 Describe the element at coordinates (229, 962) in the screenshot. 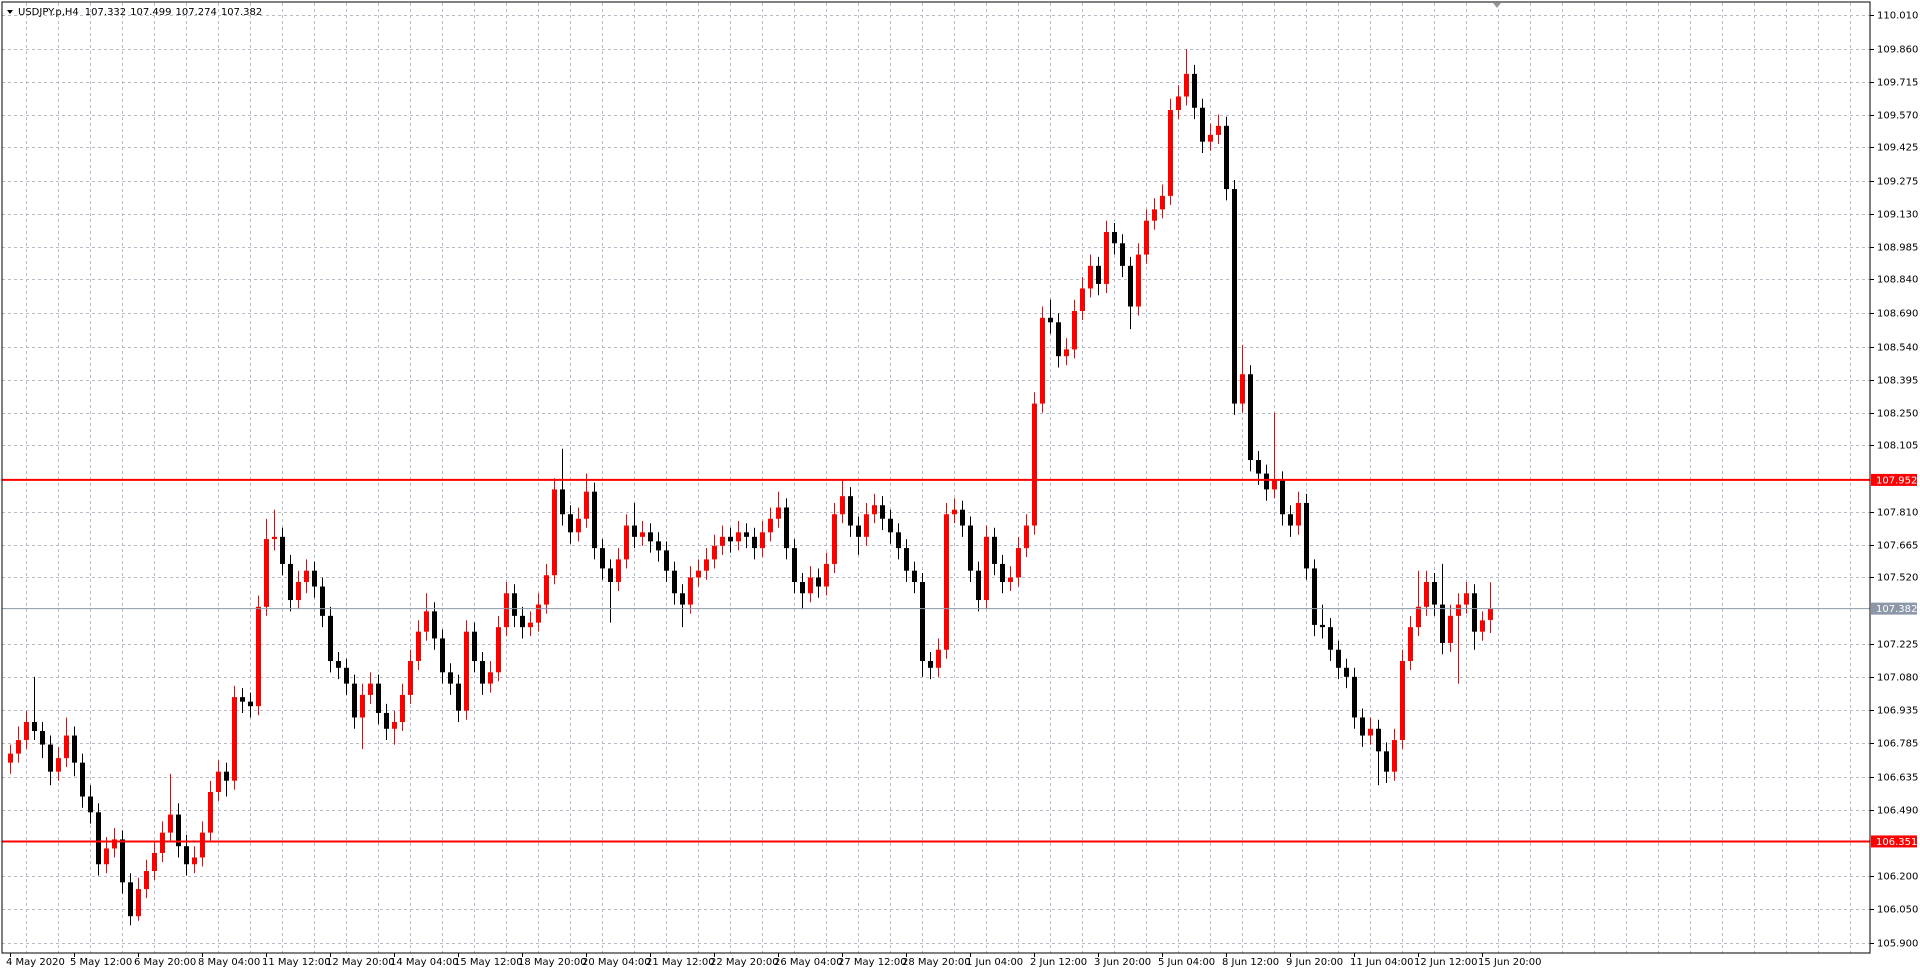

I see `x-tick-label: 8 May 04:00` at that location.